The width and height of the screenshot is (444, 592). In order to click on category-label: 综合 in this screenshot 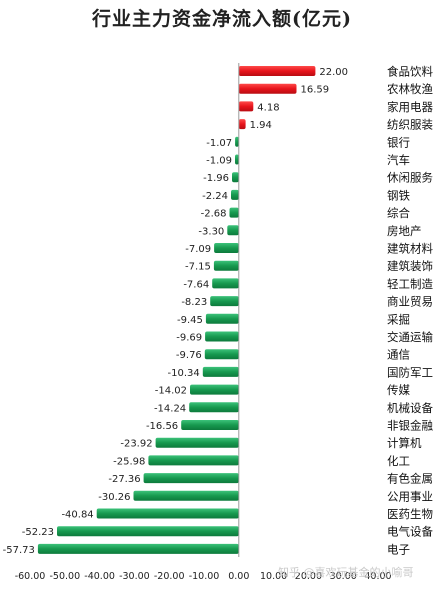, I will do `click(398, 213)`.